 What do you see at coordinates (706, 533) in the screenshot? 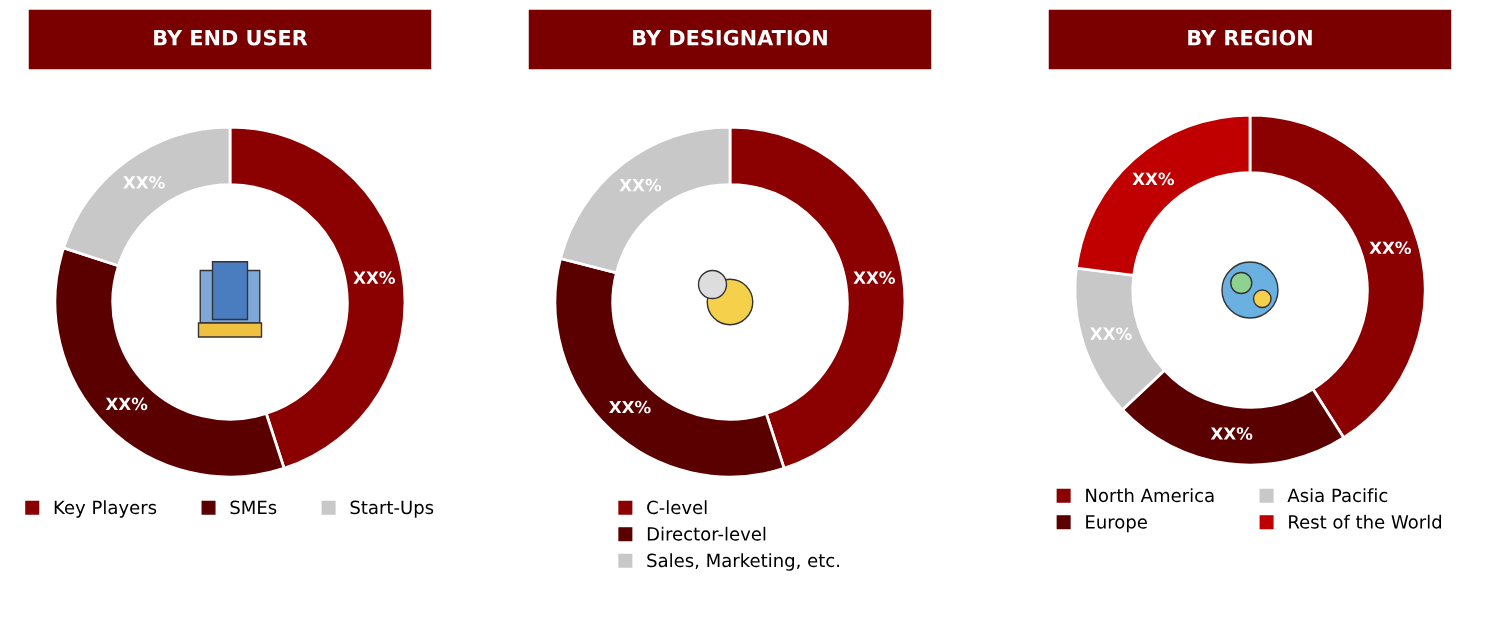
I see `legend-label: Director-level` at bounding box center [706, 533].